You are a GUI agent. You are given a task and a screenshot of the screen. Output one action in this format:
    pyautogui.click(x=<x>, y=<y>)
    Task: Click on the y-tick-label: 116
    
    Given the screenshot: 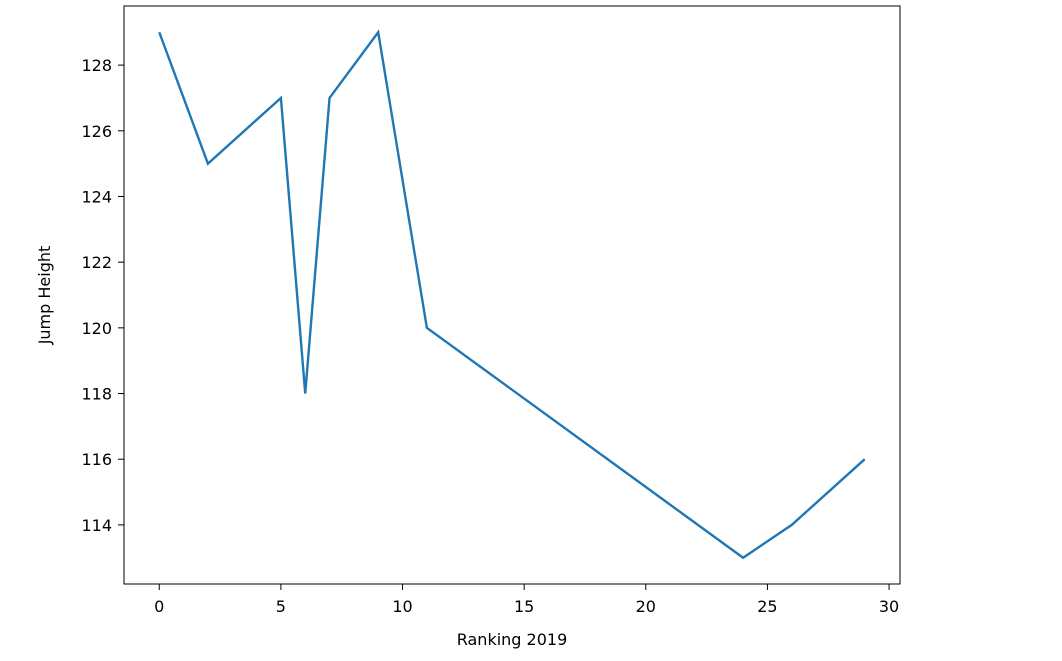 What is the action you would take?
    pyautogui.click(x=96, y=459)
    